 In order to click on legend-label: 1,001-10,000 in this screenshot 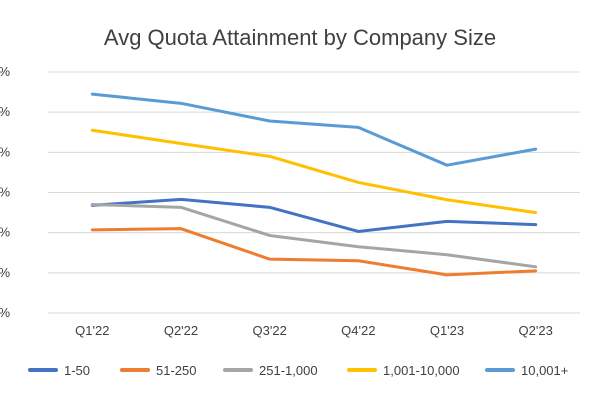, I will do `click(421, 370)`.